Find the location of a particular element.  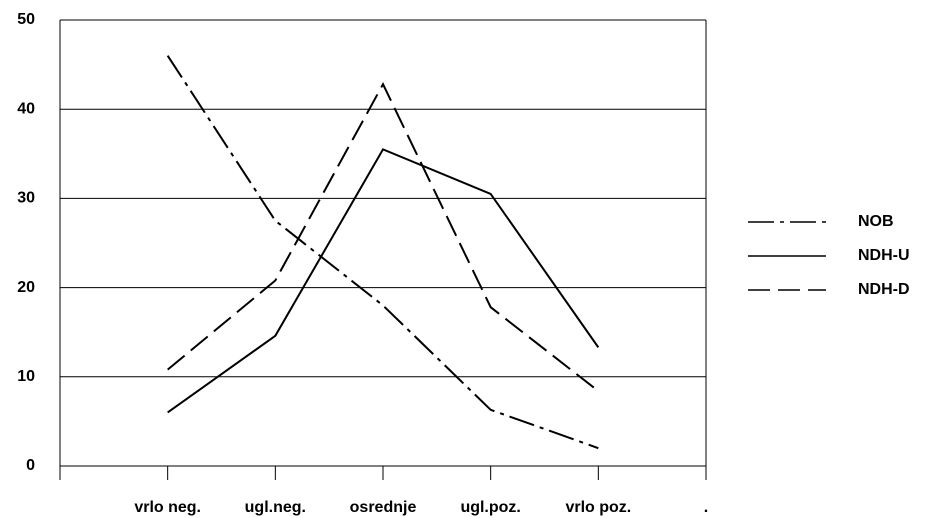

x-tick-label: ugl.neg. is located at coordinates (275, 507).